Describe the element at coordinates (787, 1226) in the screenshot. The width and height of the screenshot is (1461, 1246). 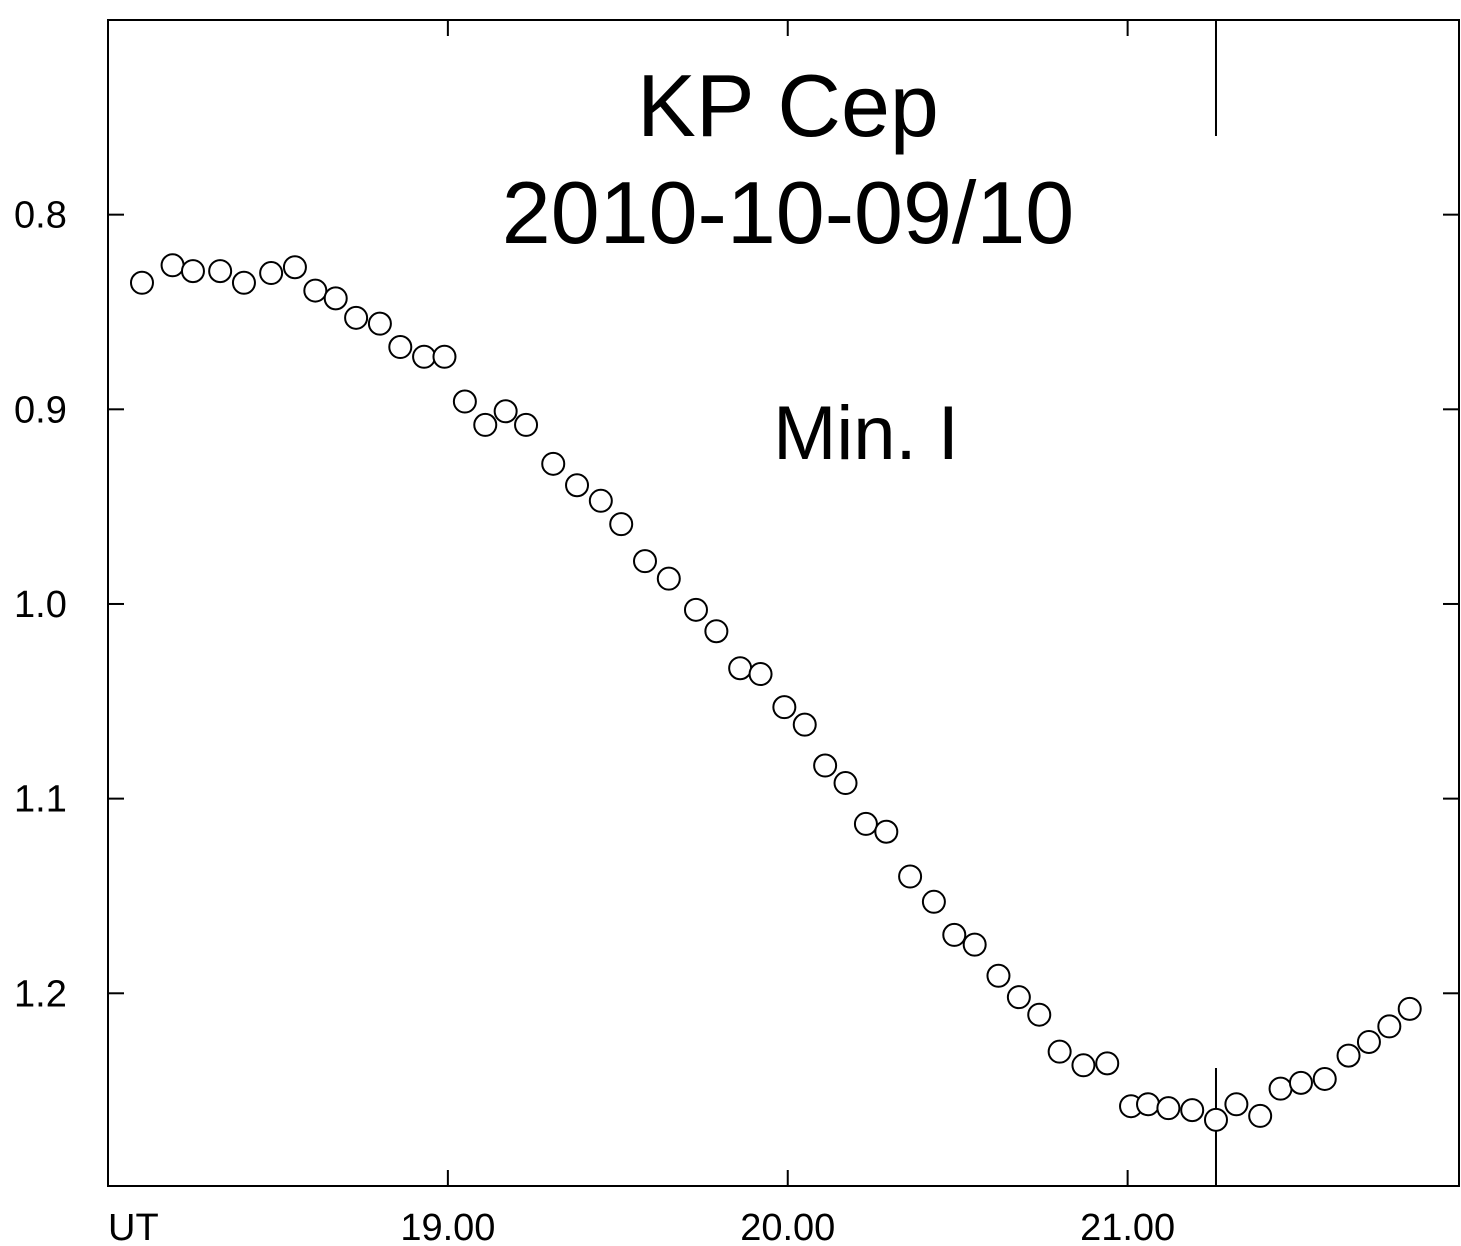
I see `x-tick-label: 20.00` at that location.